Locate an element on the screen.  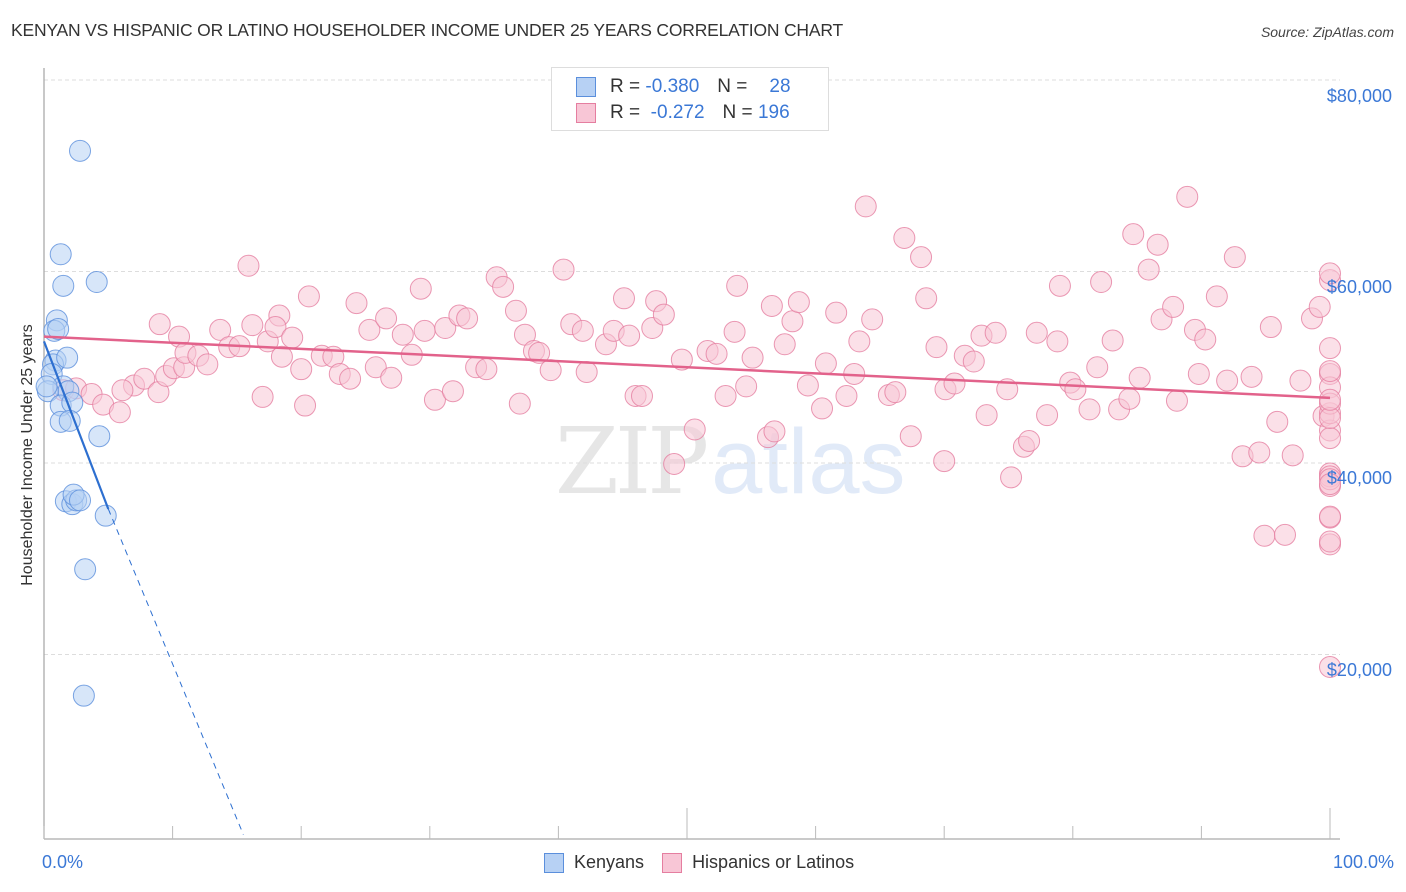
r-label: R = is located at coordinates (625, 86).